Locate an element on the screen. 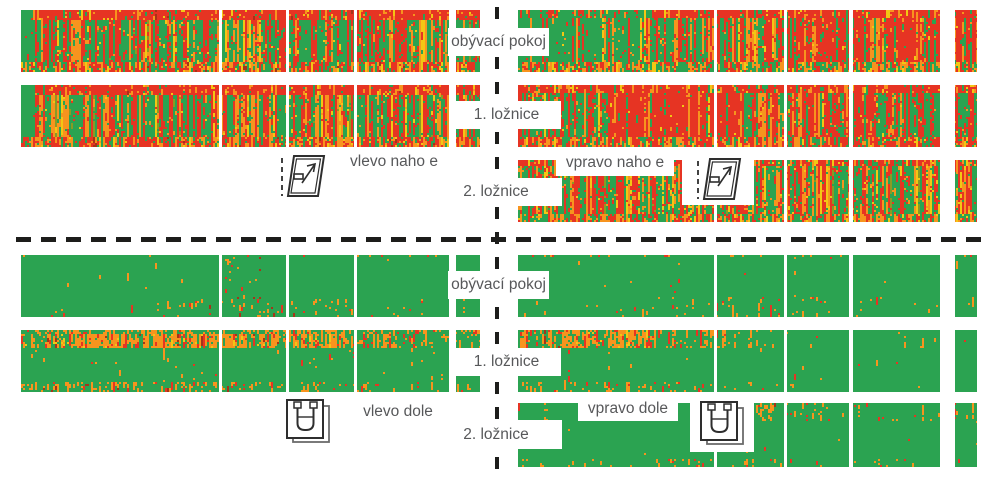 Image resolution: width=1000 pixels, height=481 pixels. caption-text: vlevo dole is located at coordinates (398, 412).